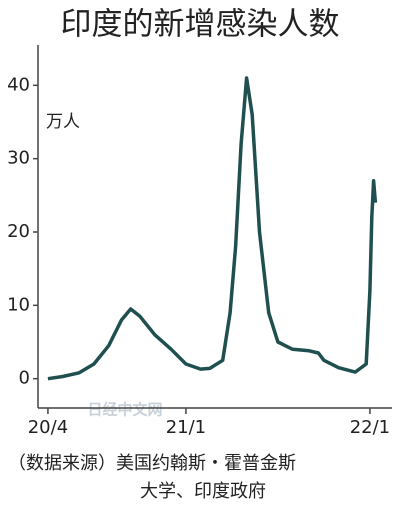  Describe the element at coordinates (63, 122) in the screenshot. I see `unit-label: 万人` at that location.